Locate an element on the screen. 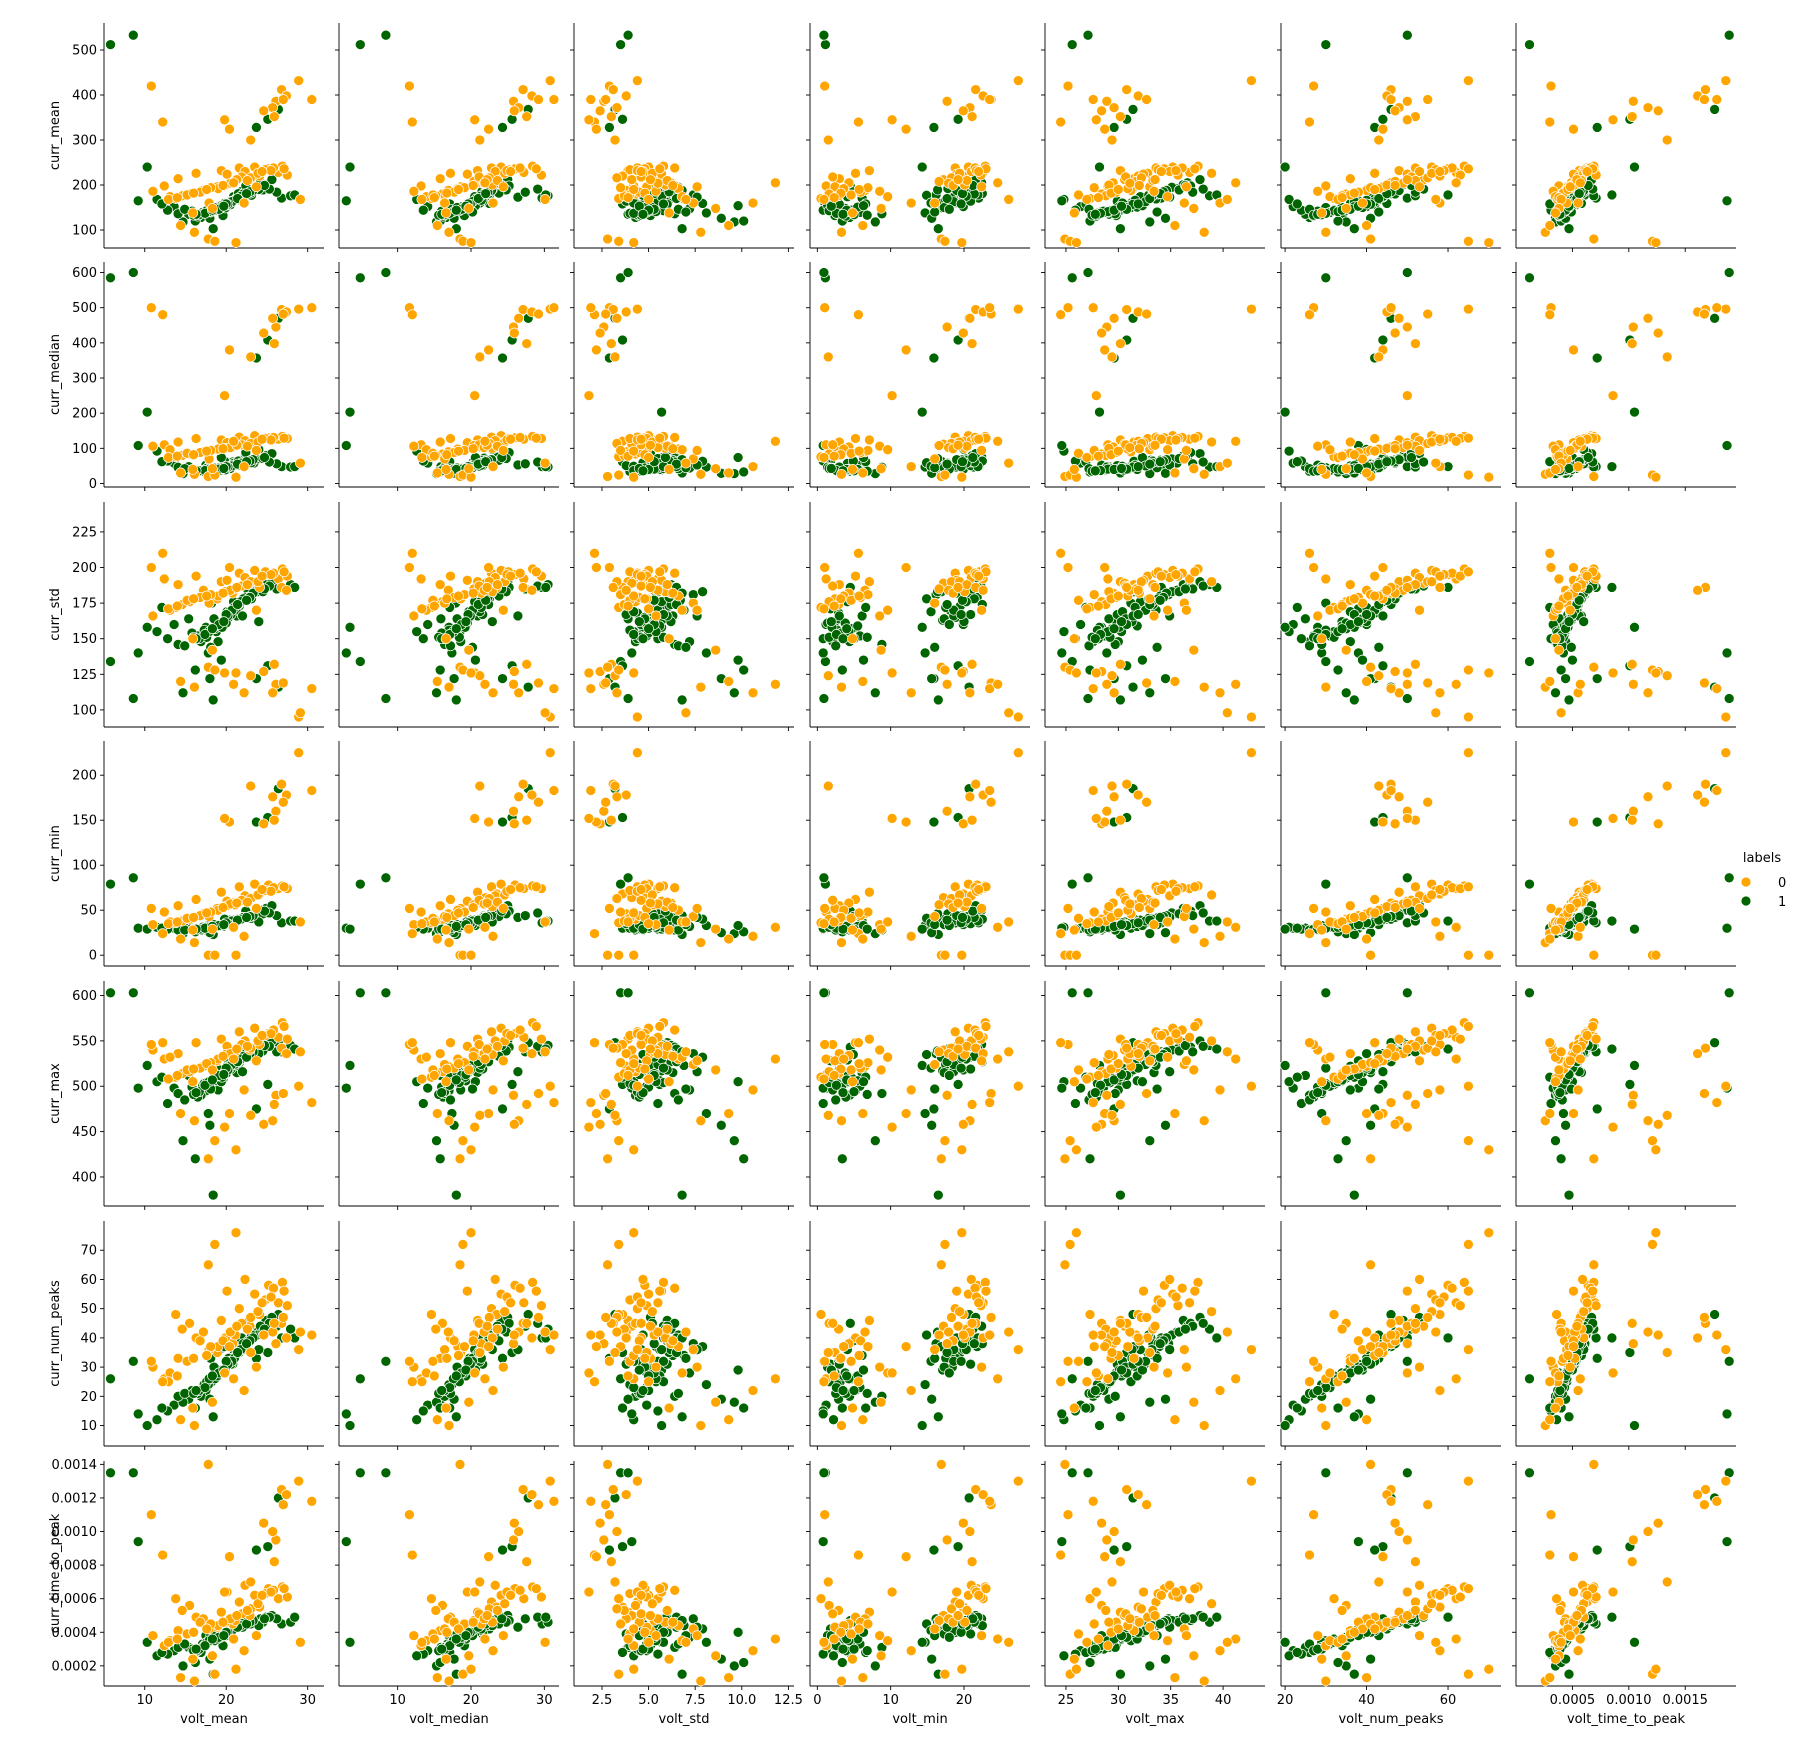 This screenshot has height=1750, width=1808. panel-curr_std-vs-volt_time_to_peak is located at coordinates (1624, 616).